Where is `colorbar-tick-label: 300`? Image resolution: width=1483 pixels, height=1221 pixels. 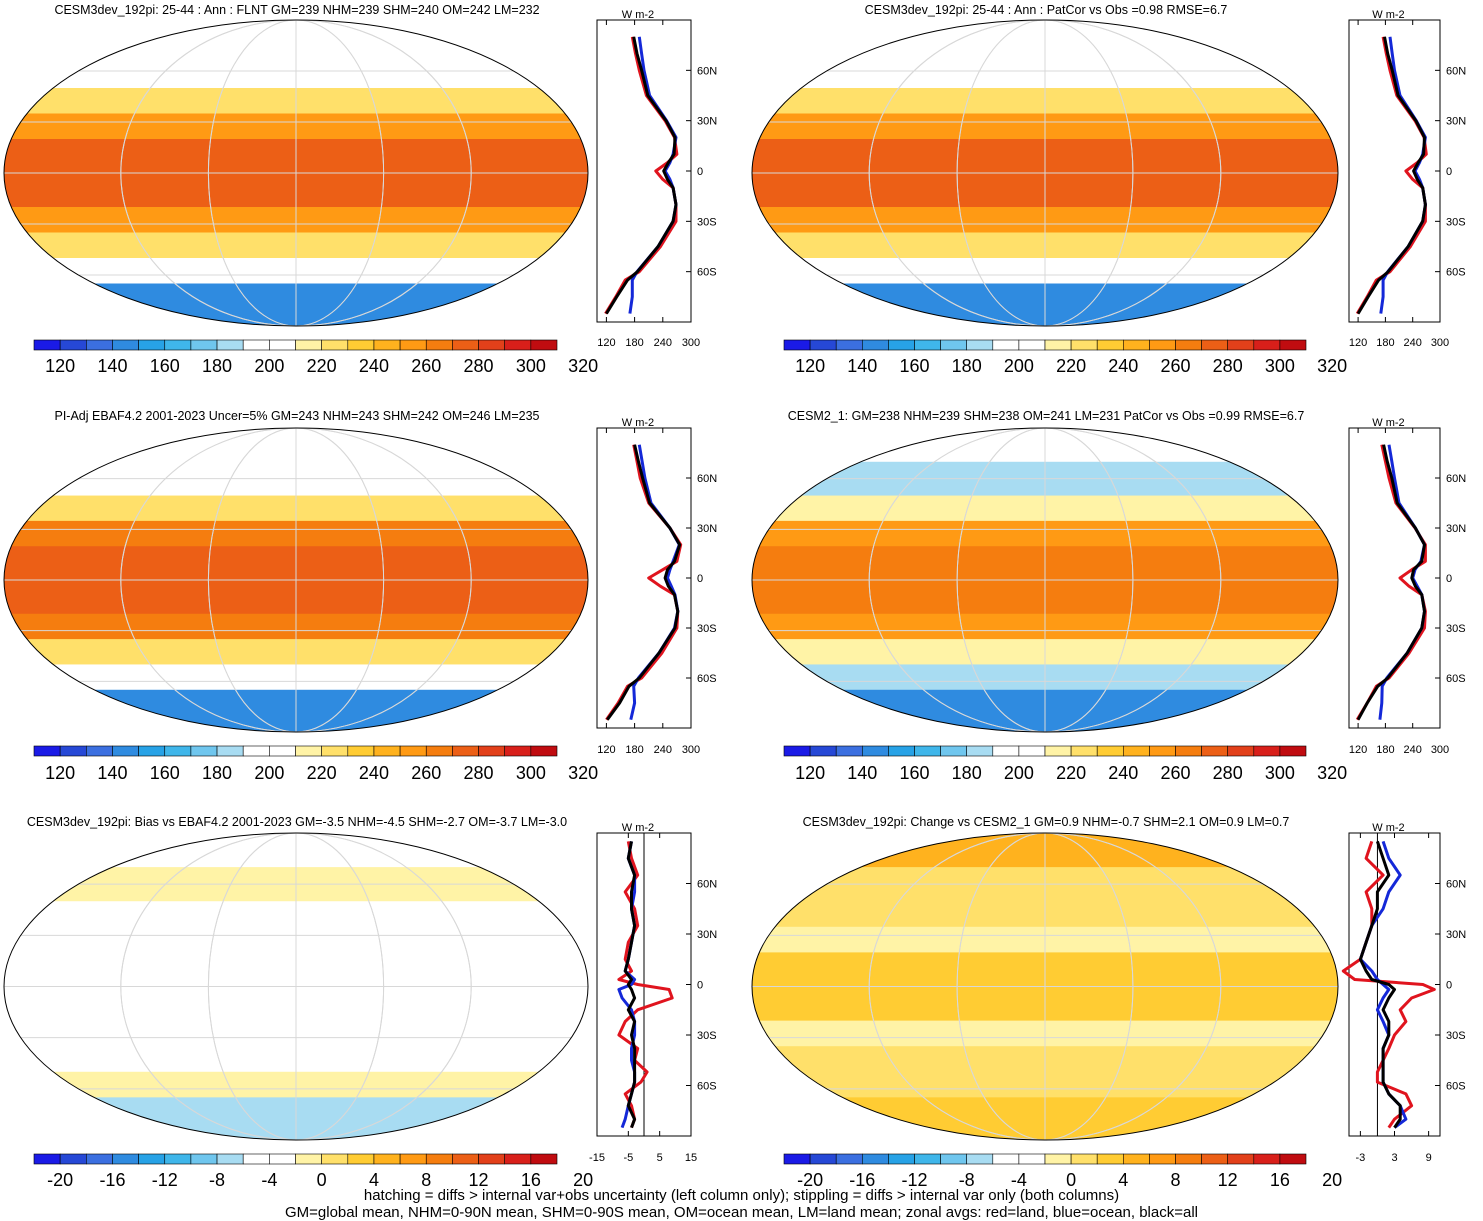 colorbar-tick-label: 300 is located at coordinates (1280, 366).